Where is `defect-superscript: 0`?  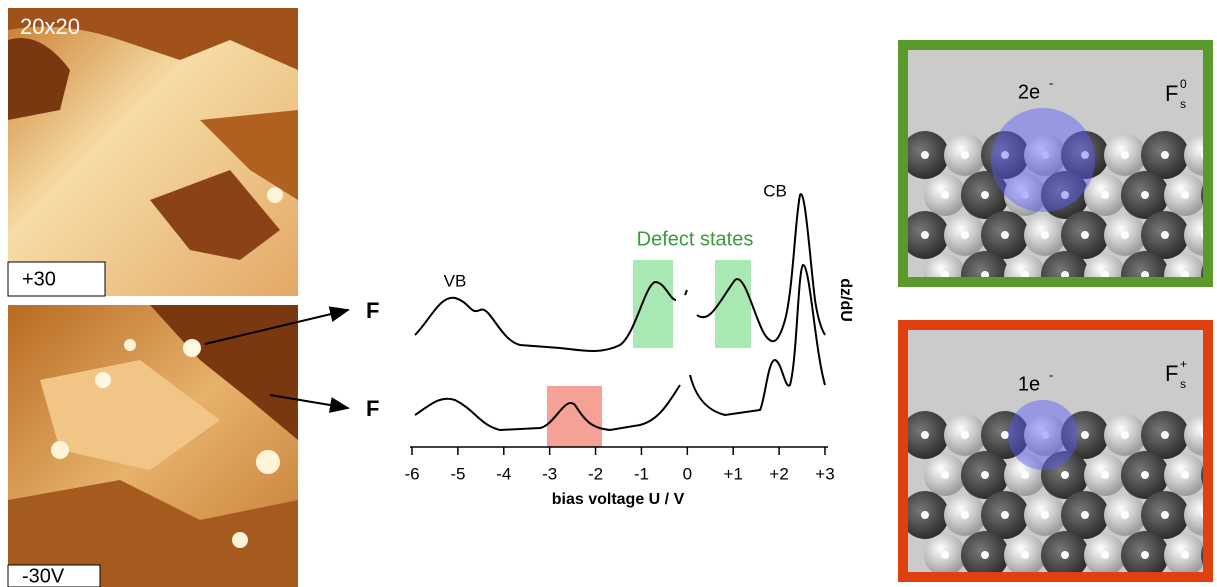 defect-superscript: 0 is located at coordinates (1183, 84).